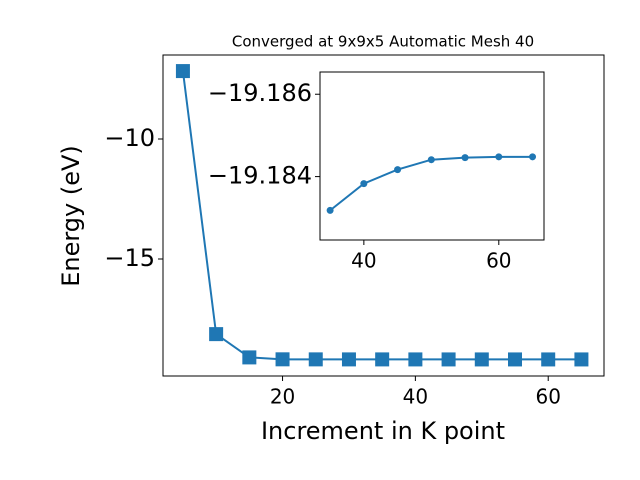 This screenshot has width=640, height=480. What do you see at coordinates (129, 138) in the screenshot?
I see `y-tick-label: −10` at bounding box center [129, 138].